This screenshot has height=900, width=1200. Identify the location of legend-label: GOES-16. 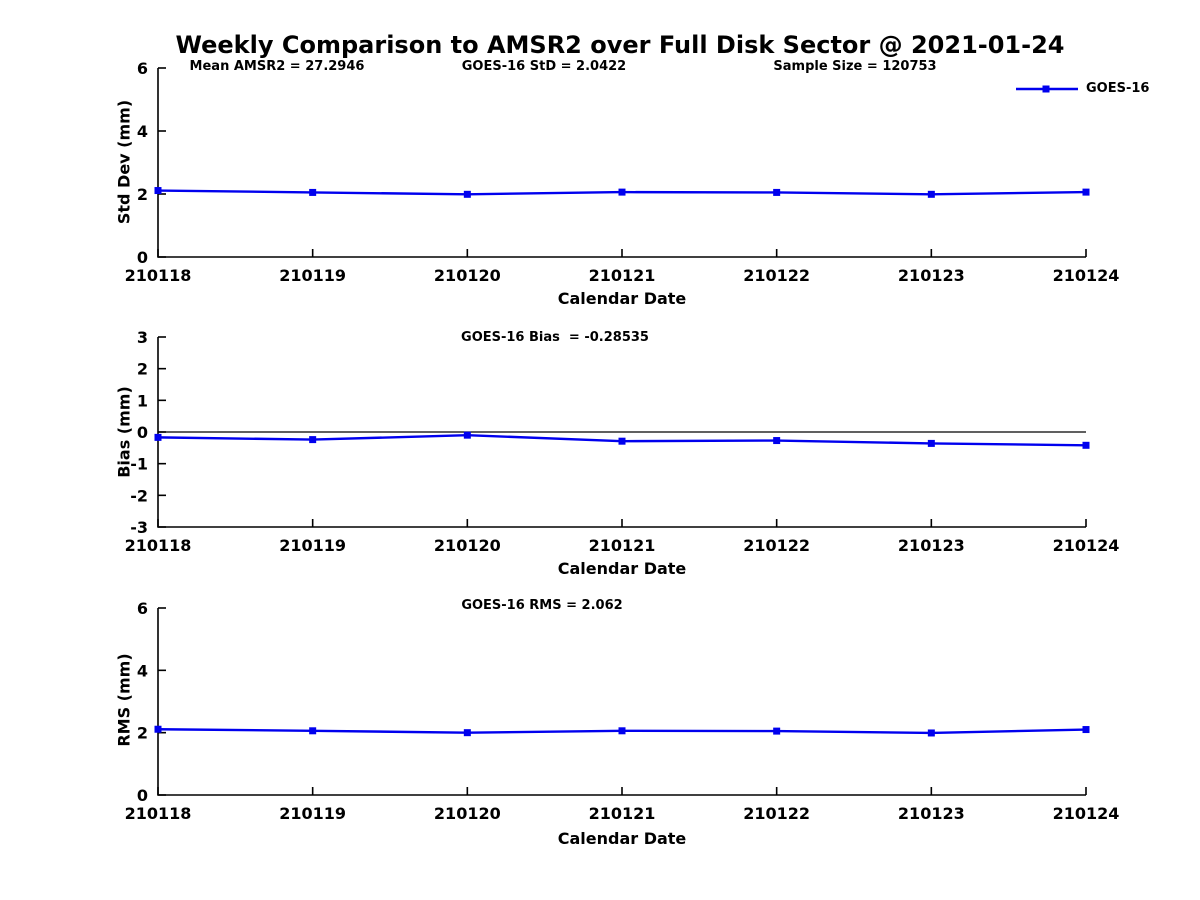
(1118, 88).